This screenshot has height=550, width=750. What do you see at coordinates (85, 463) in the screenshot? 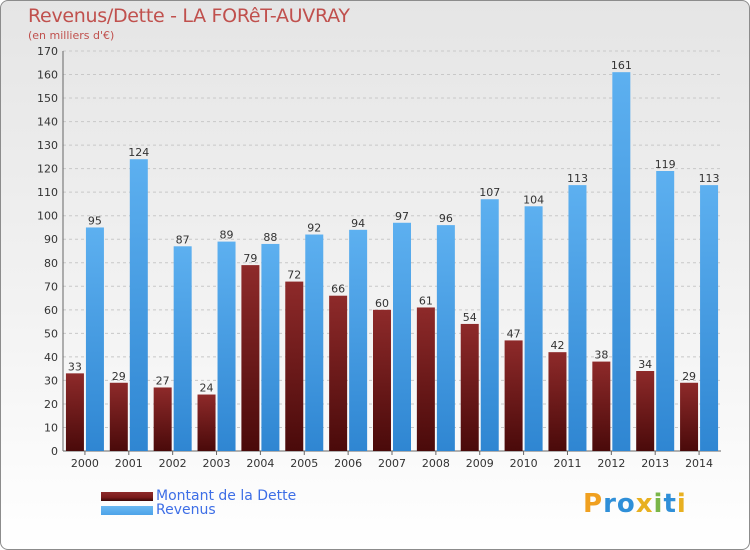
I see `x-tick-label: 2000` at bounding box center [85, 463].